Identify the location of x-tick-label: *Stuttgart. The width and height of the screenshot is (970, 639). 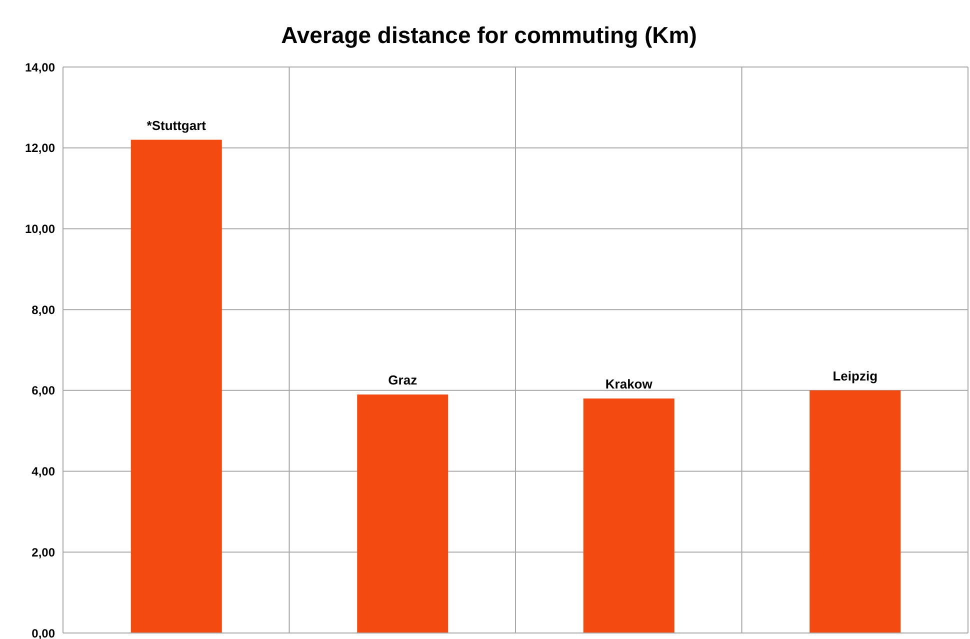
(176, 125).